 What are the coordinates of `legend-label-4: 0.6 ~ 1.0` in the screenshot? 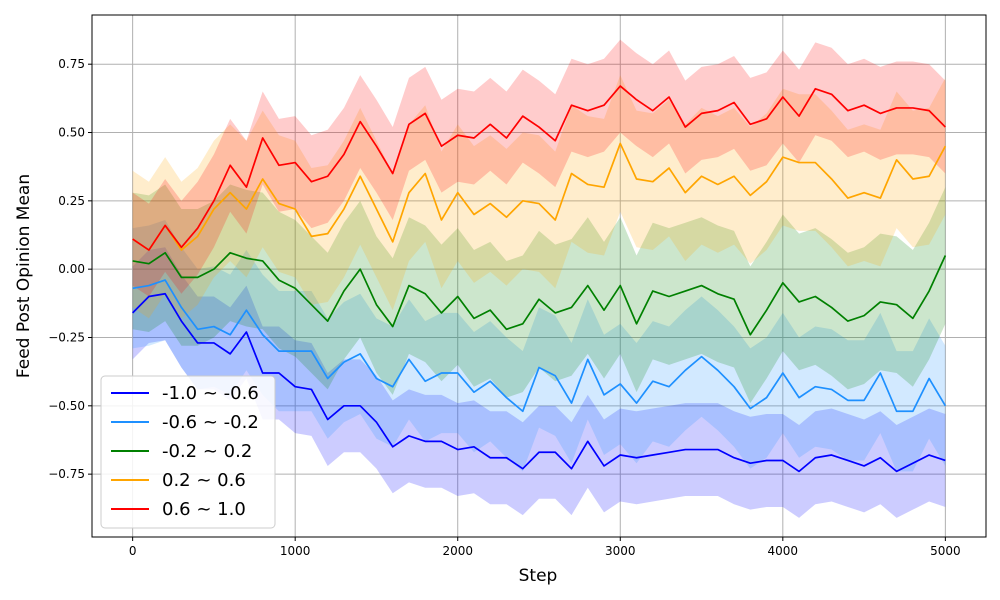 It's located at (204, 509).